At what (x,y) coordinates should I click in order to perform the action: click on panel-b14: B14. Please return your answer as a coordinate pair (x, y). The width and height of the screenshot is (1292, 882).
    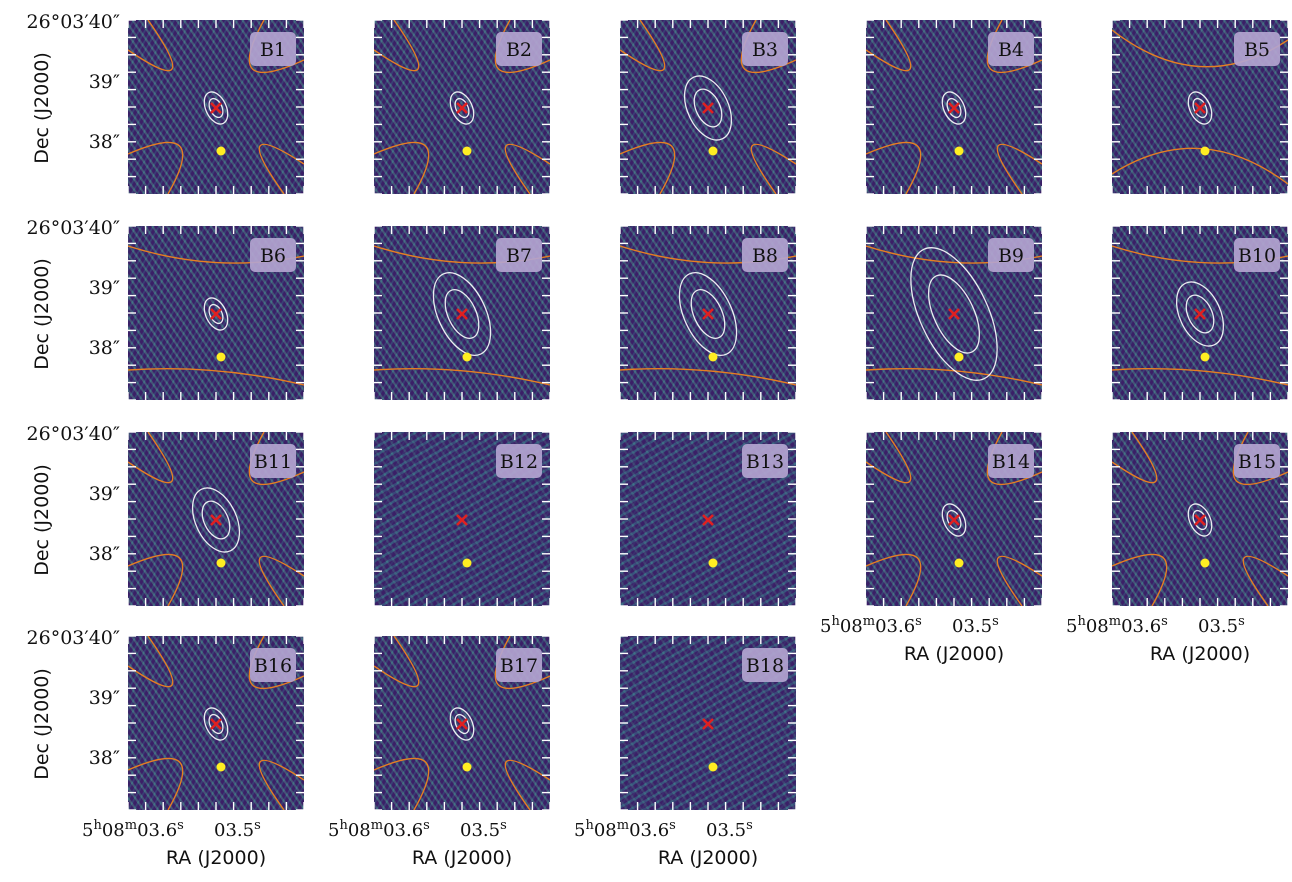
    Looking at the image, I should click on (954, 519).